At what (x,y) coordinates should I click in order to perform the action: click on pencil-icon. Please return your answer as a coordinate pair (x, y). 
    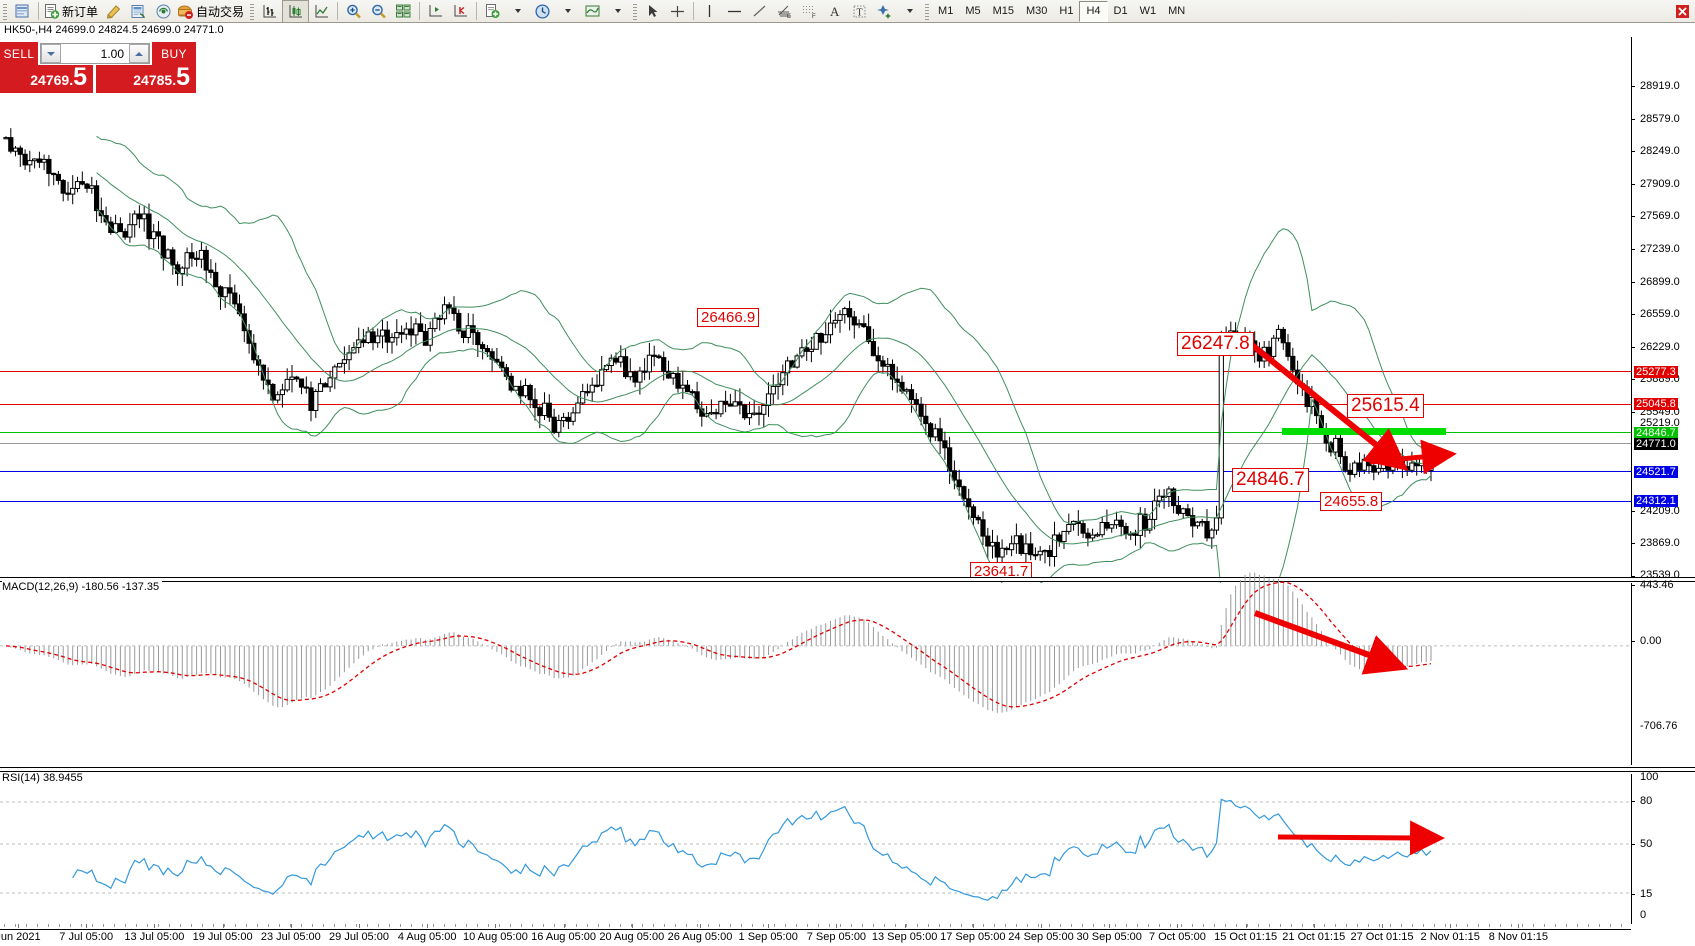
    Looking at the image, I should click on (113, 11).